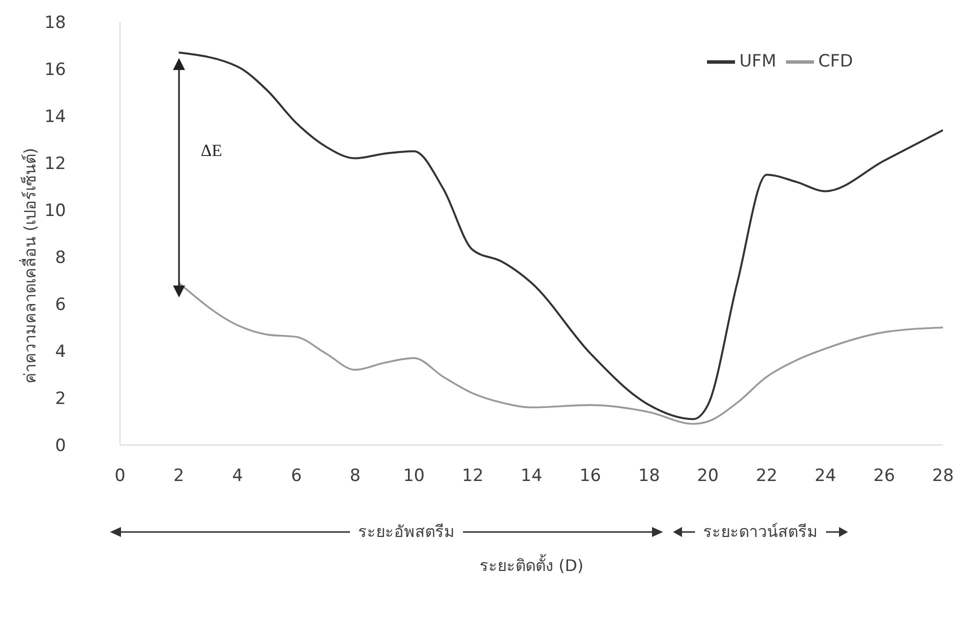  Describe the element at coordinates (757, 62) in the screenshot. I see `legend-label: UFM` at that location.